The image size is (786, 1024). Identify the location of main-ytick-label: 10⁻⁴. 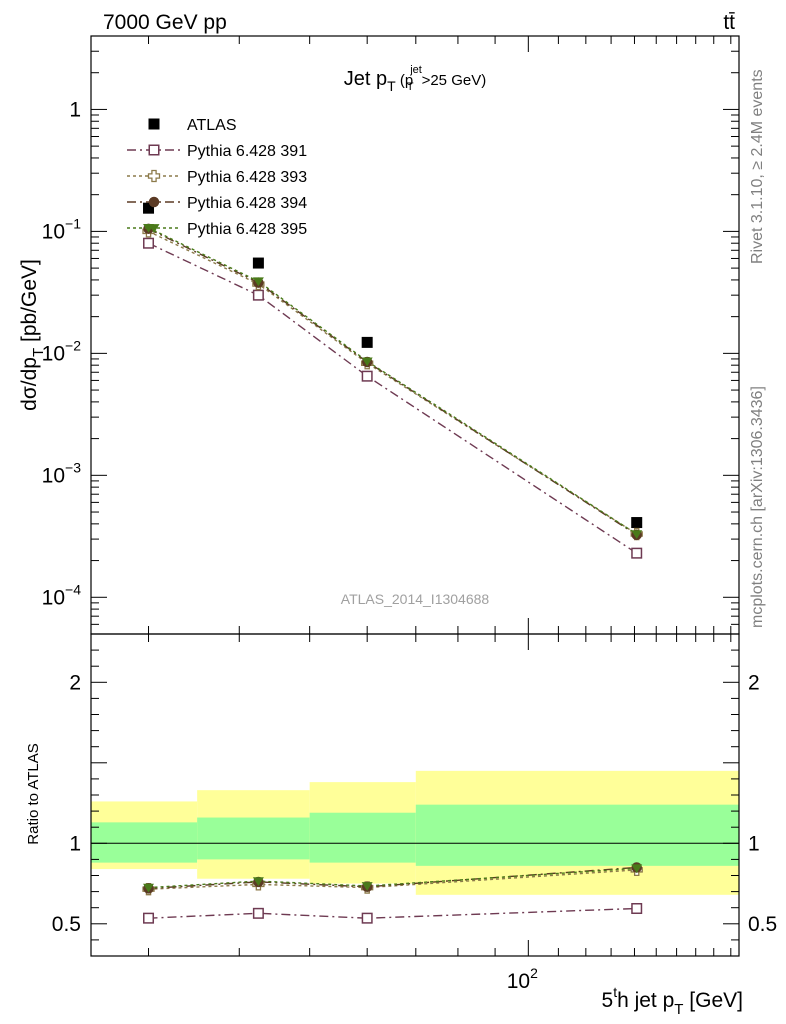
(62, 595).